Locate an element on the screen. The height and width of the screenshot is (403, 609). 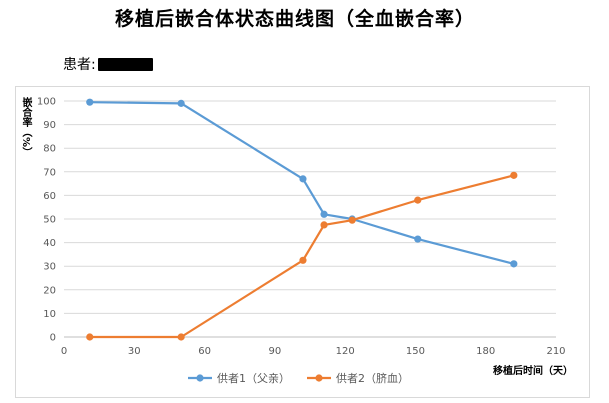
legend: 供者1（父亲） 供者2（脐血） is located at coordinates (298, 378).